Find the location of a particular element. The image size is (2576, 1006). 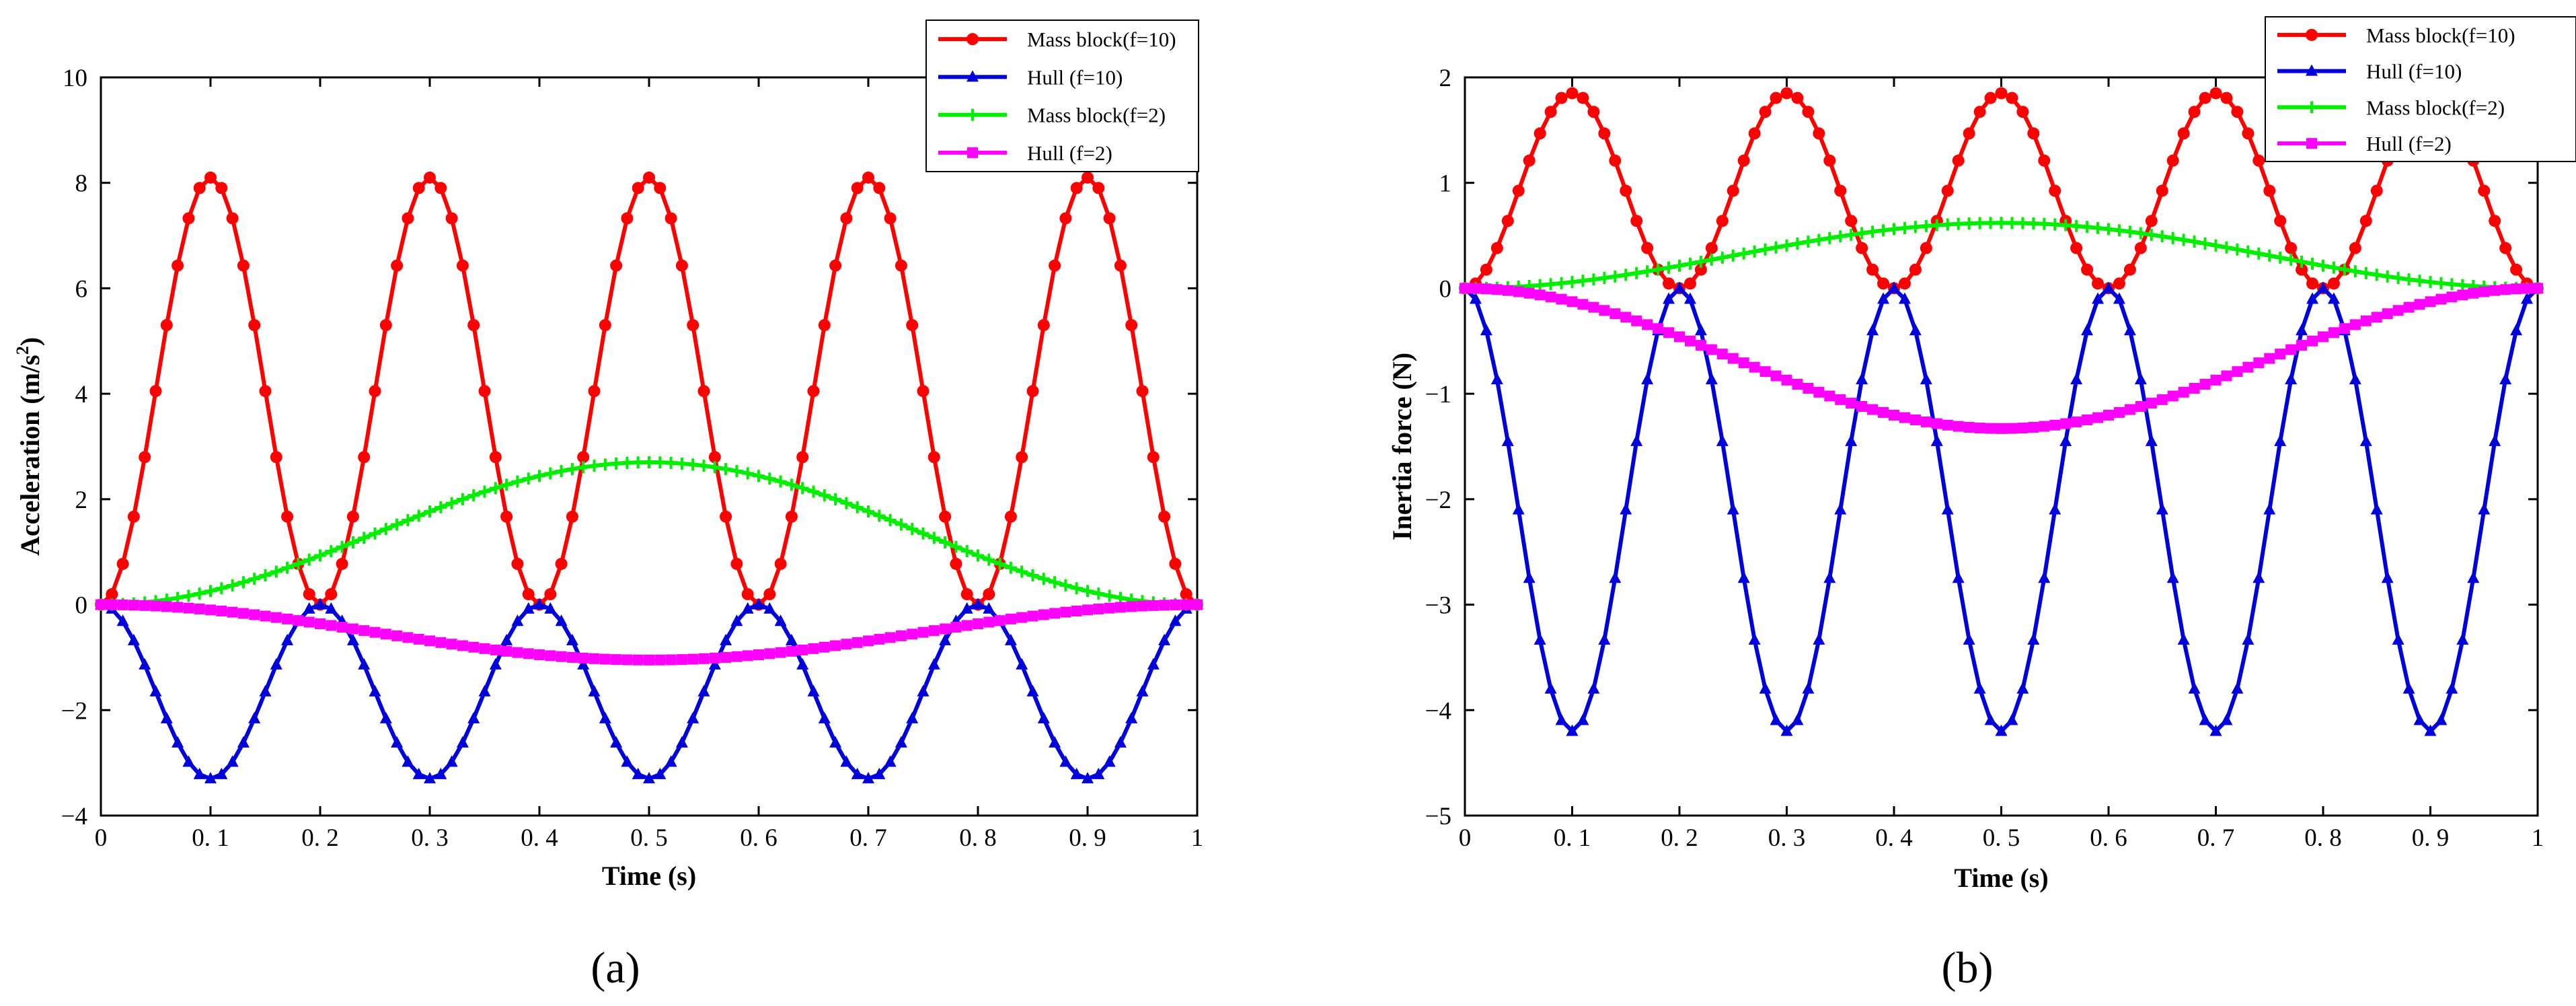

legend-entry-label: Hull (f=2) is located at coordinates (2409, 143).